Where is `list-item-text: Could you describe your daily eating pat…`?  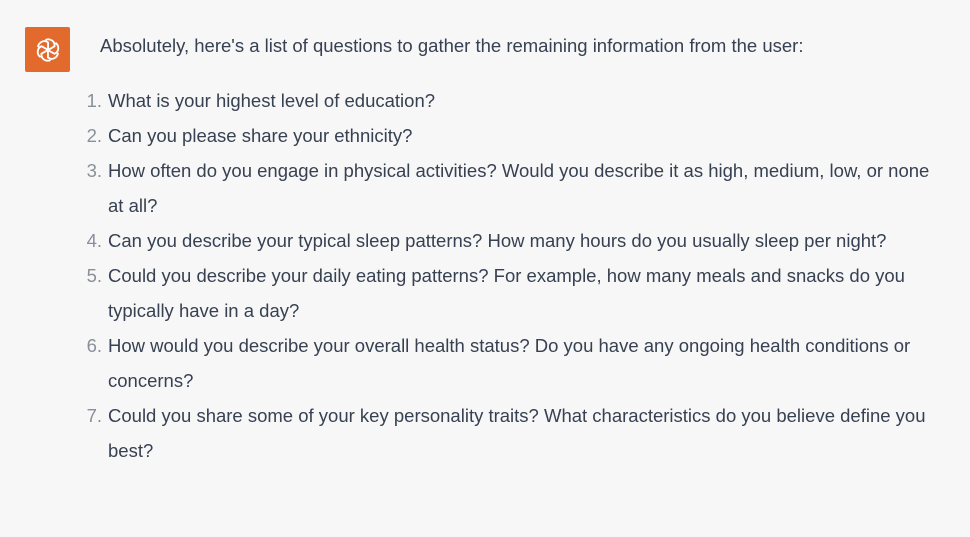 list-item-text: Could you describe your daily eating pat… is located at coordinates (506, 293).